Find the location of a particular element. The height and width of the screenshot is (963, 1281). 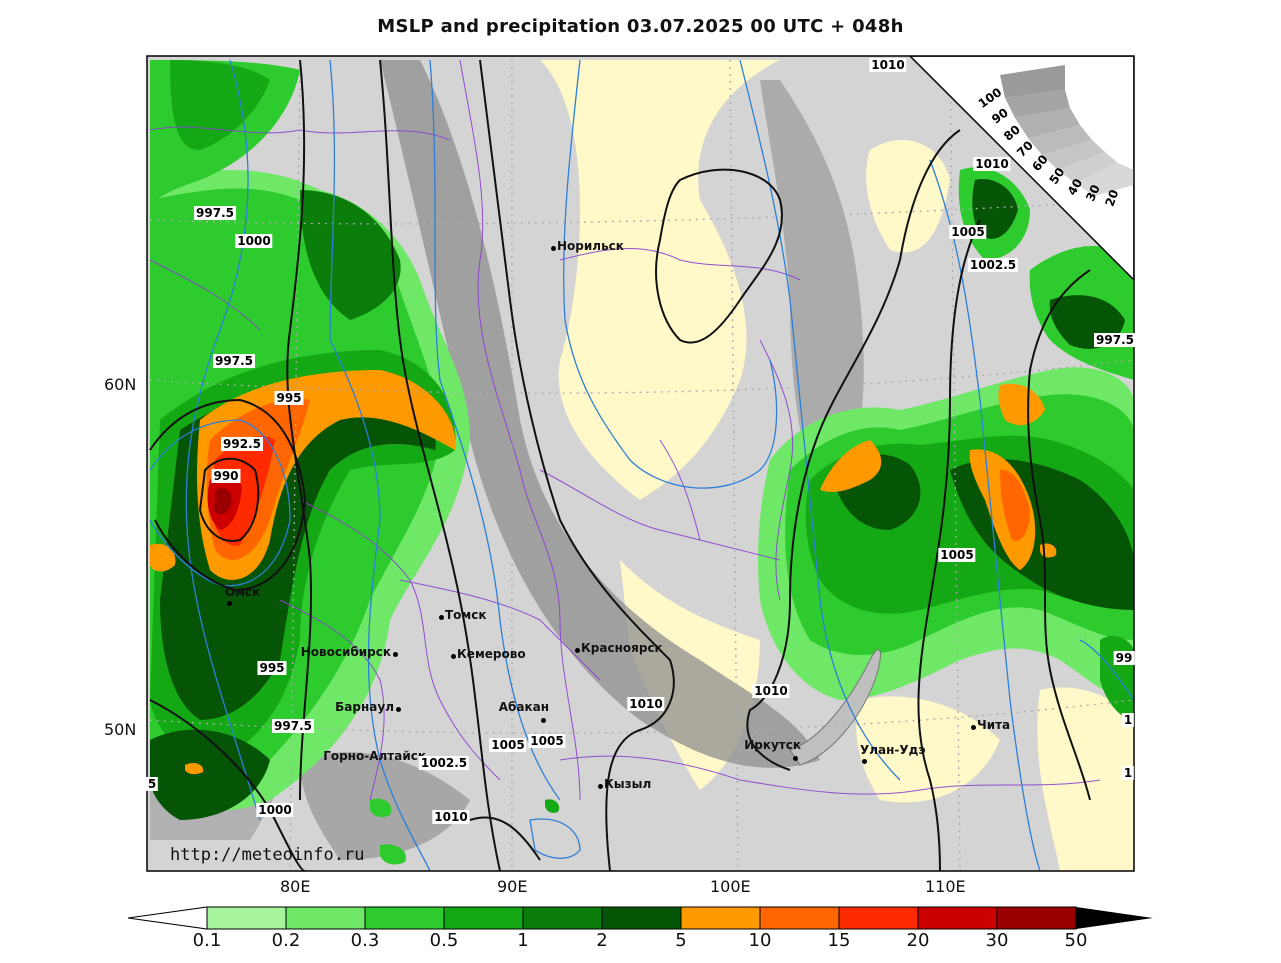

cloud-scale-fan is located at coordinates (1067, 130).